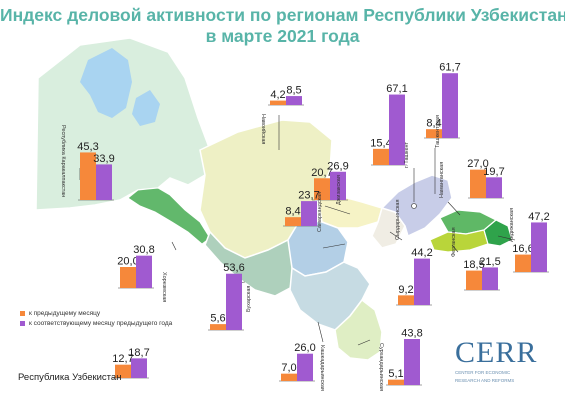 This screenshot has height=400, width=565. I want to click on bar-jizzakh-prev-month, so click(322, 189).